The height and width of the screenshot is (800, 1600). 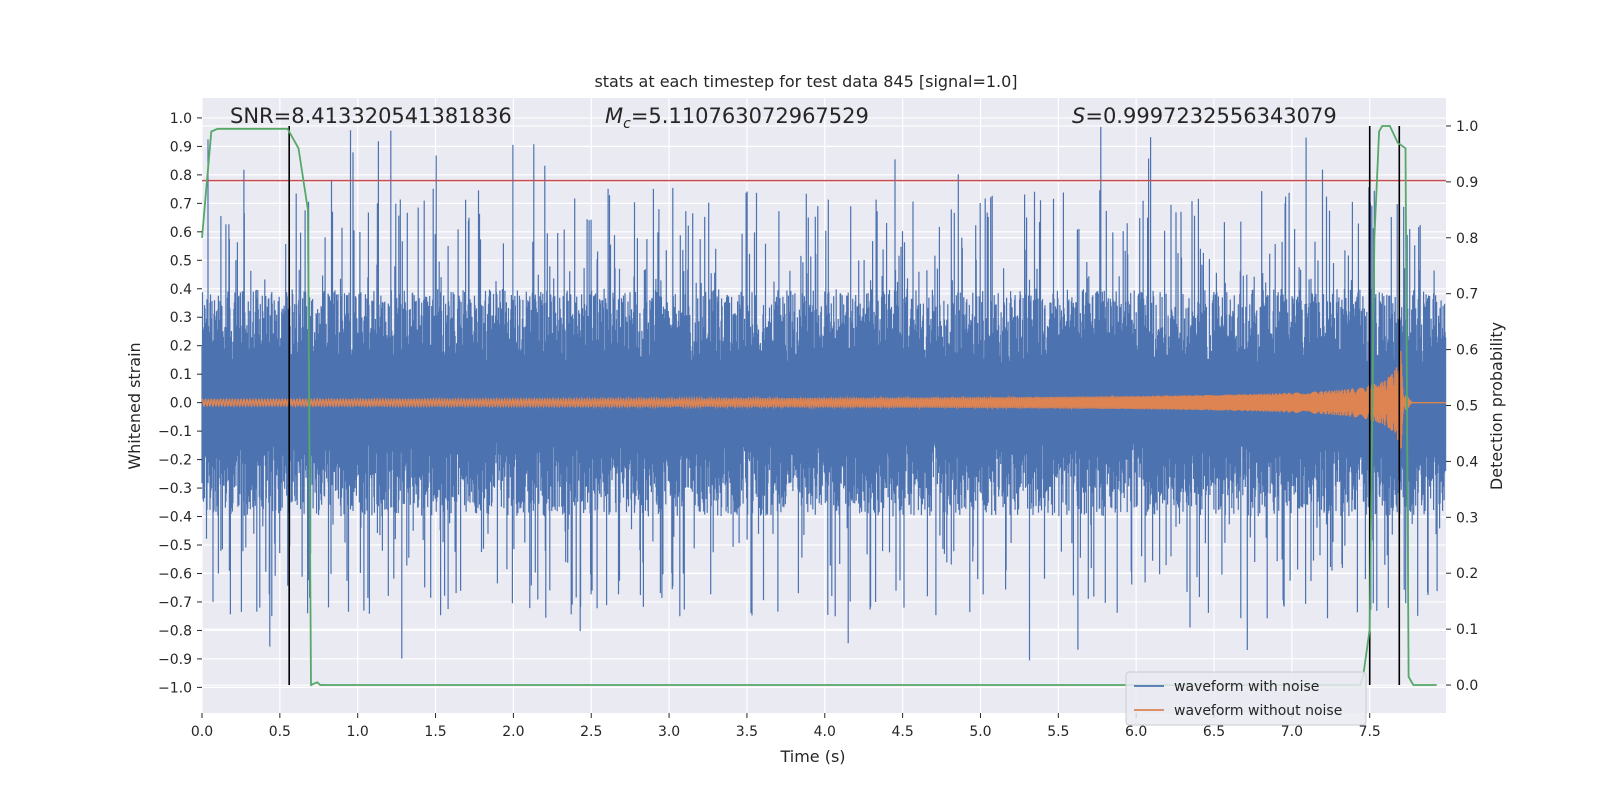 I want to click on chirp-mass-annotation: Mc=5.110763072967529, so click(x=737, y=118).